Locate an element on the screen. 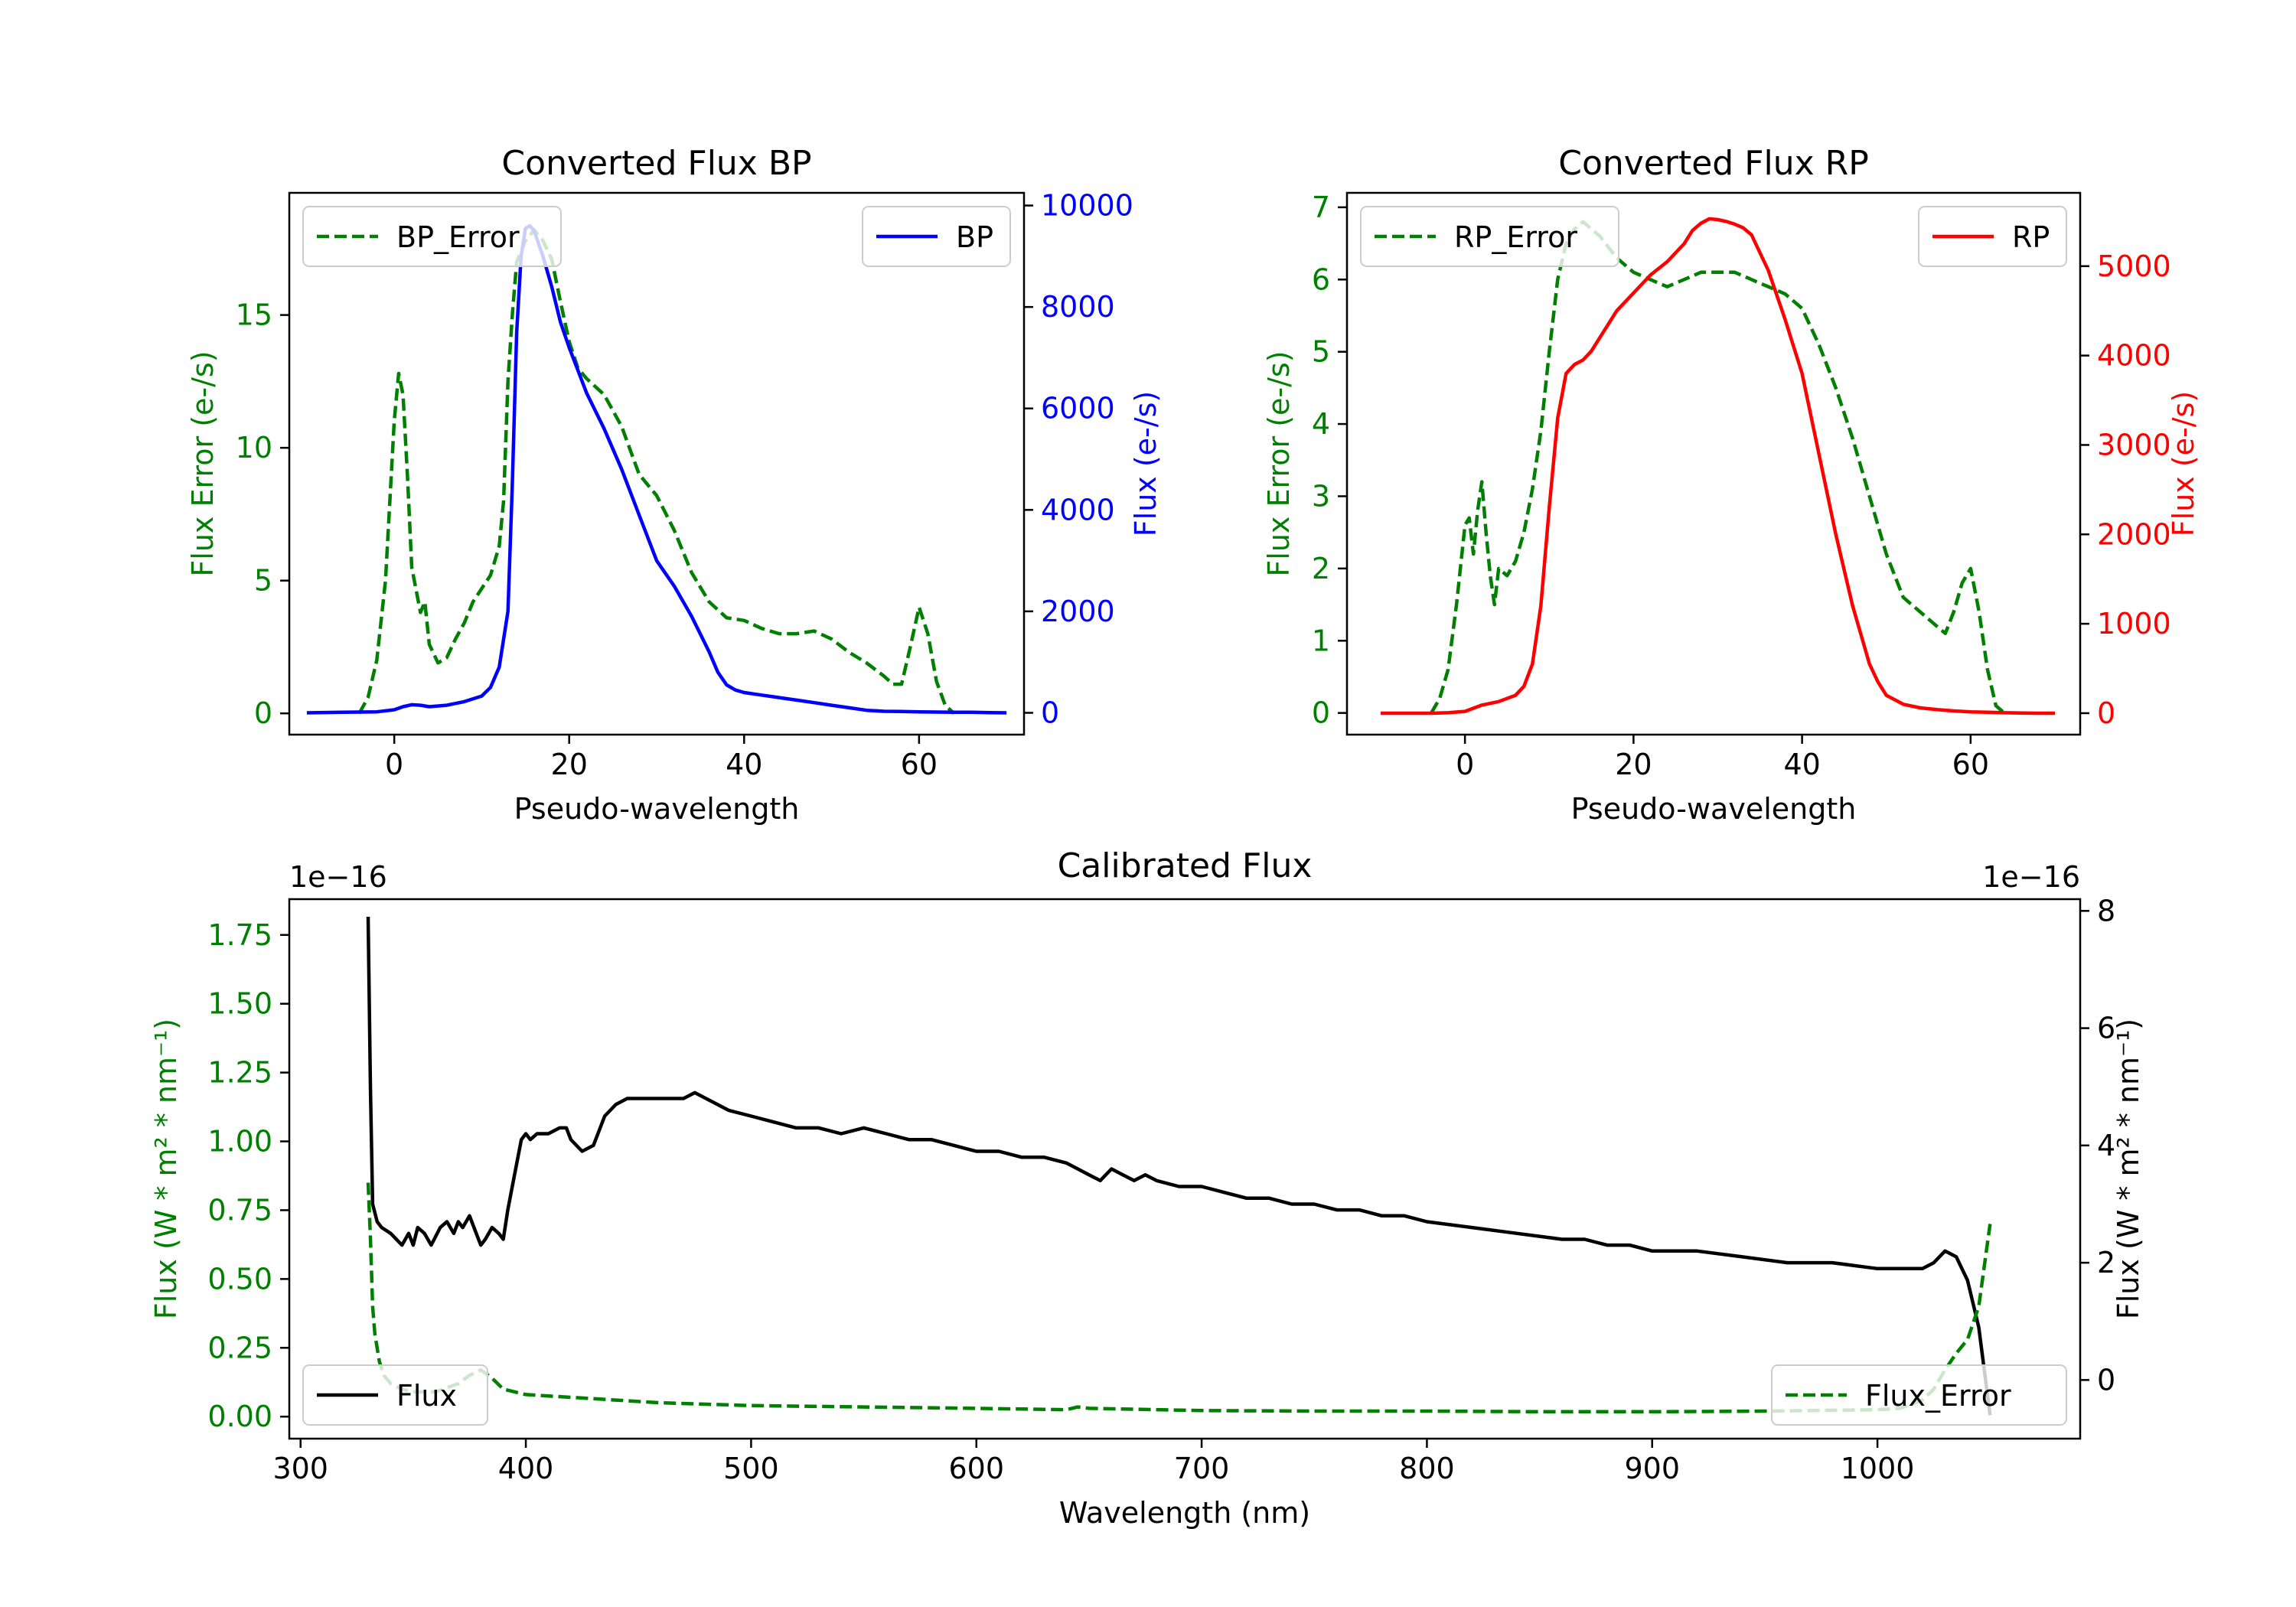 Image resolution: width=2296 pixels, height=1607 pixels. bp-legend-bp: BP is located at coordinates (936, 237).